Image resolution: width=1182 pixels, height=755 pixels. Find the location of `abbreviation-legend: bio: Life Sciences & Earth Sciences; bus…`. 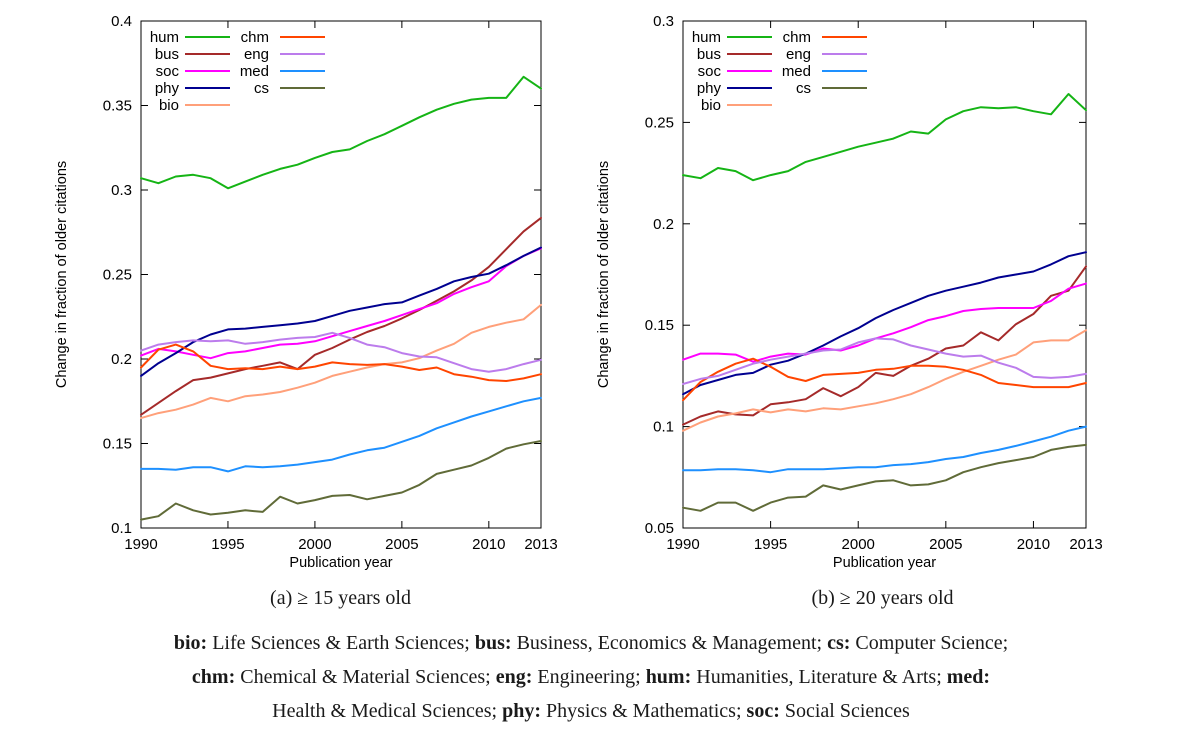

abbreviation-legend: bio: Life Sciences & Earth Sciences; bus… is located at coordinates (591, 677).